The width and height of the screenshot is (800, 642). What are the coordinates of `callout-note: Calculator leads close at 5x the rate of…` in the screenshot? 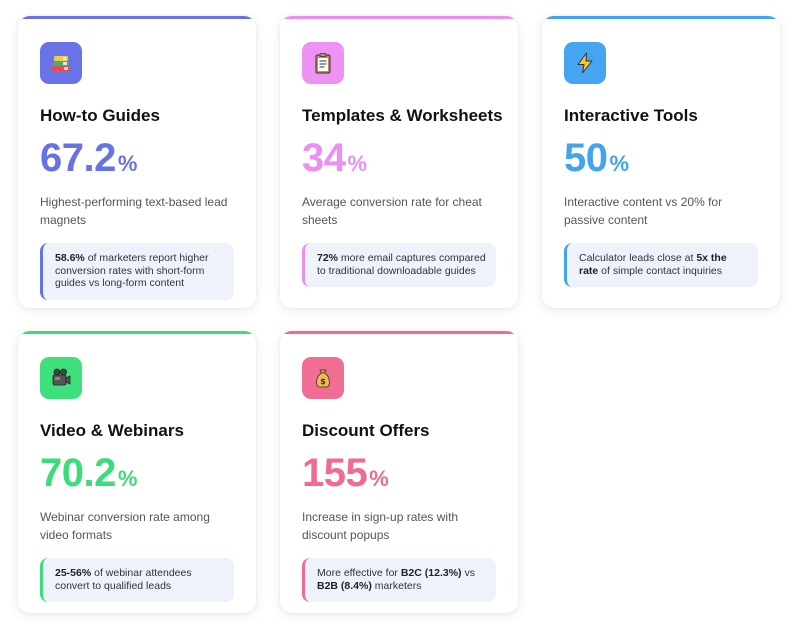 It's located at (661, 265).